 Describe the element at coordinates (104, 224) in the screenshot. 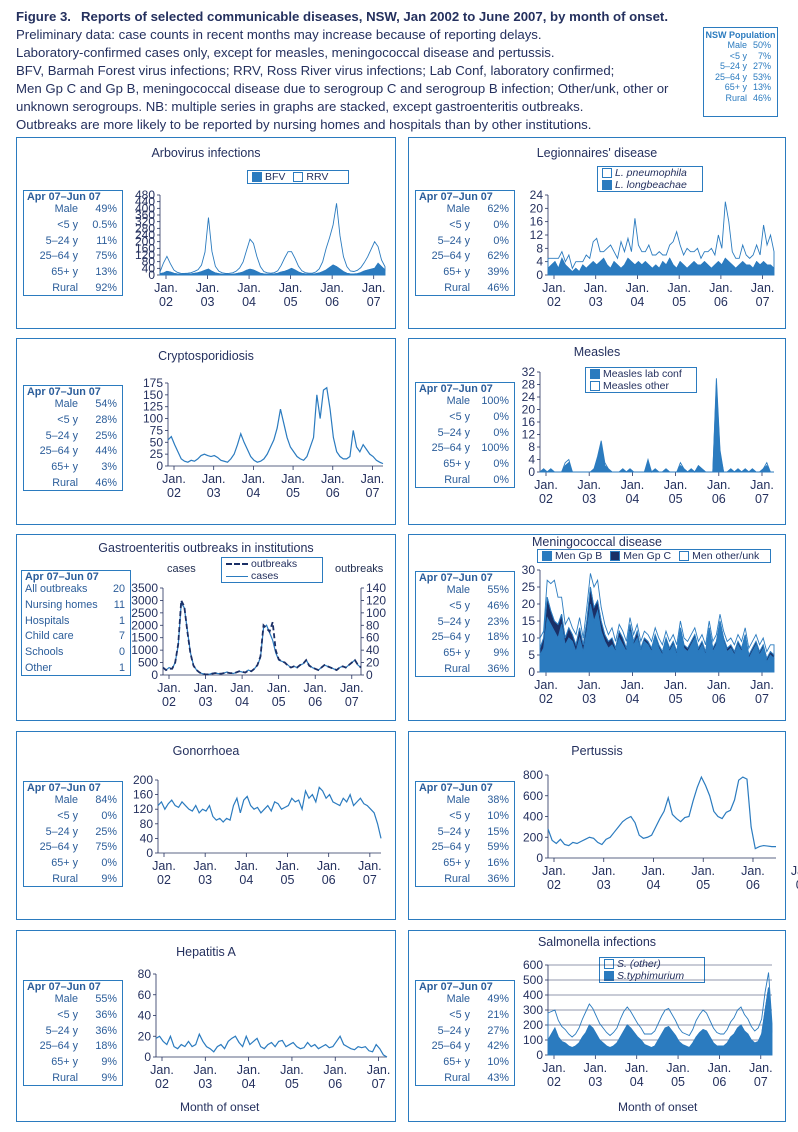

I see `stats-value: 0.5%` at that location.